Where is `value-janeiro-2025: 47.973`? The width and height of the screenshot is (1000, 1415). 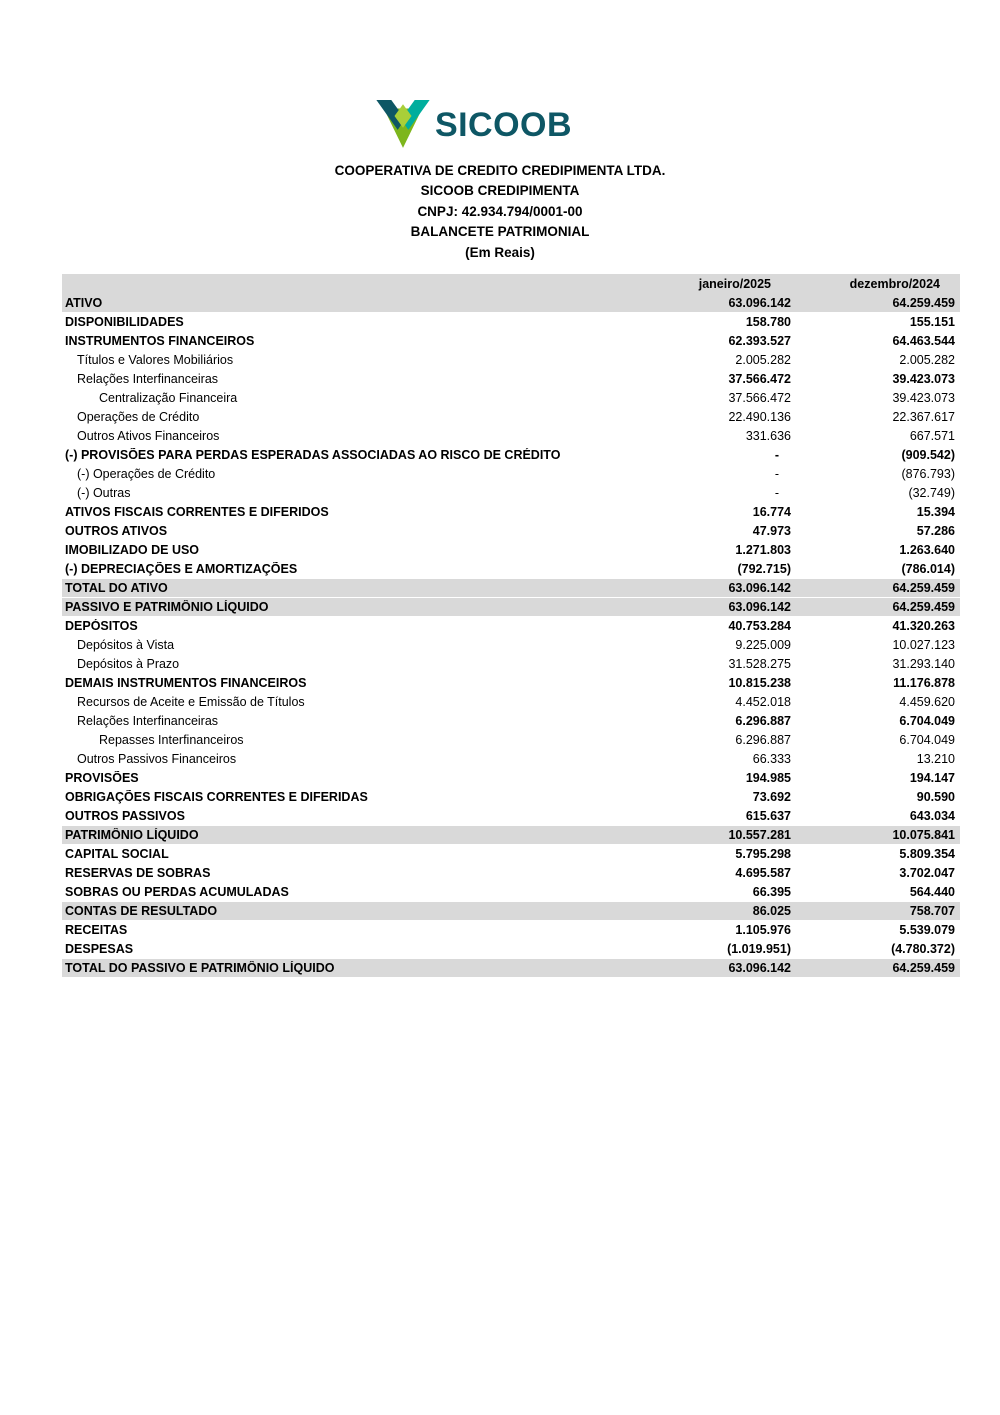 value-janeiro-2025: 47.973 is located at coordinates (771, 531).